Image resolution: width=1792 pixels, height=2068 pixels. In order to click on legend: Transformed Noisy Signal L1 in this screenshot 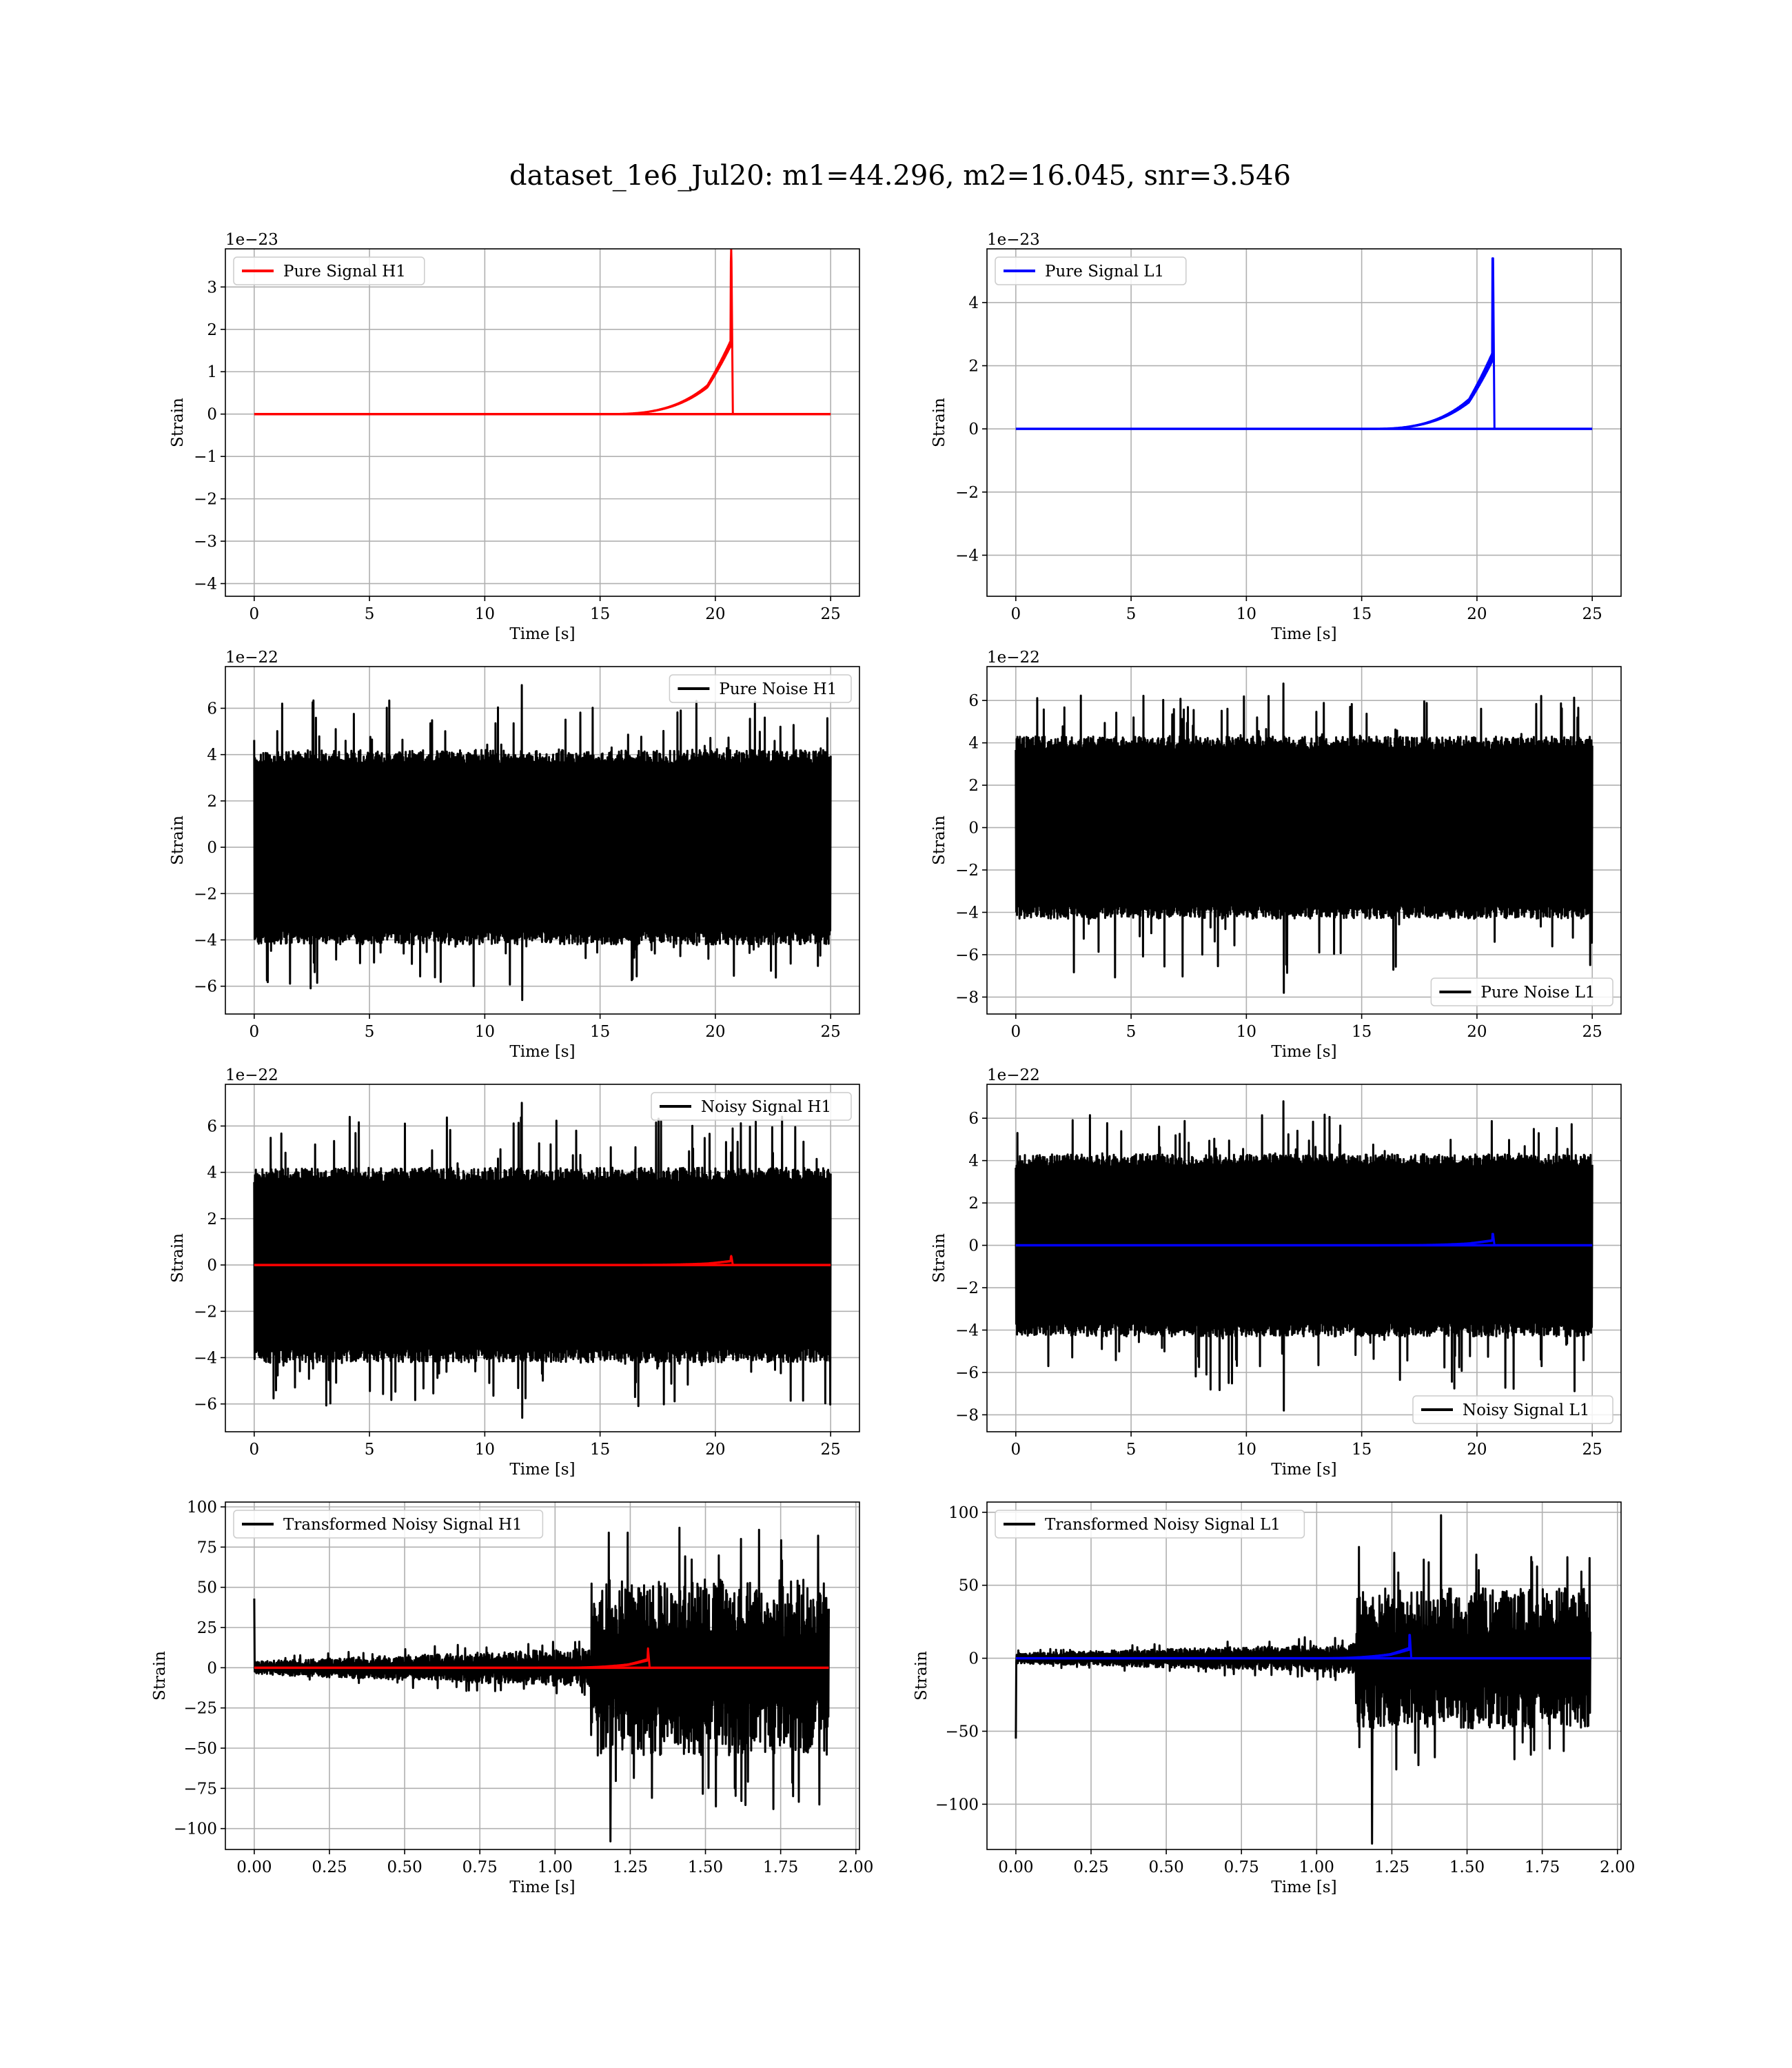, I will do `click(1150, 1524)`.